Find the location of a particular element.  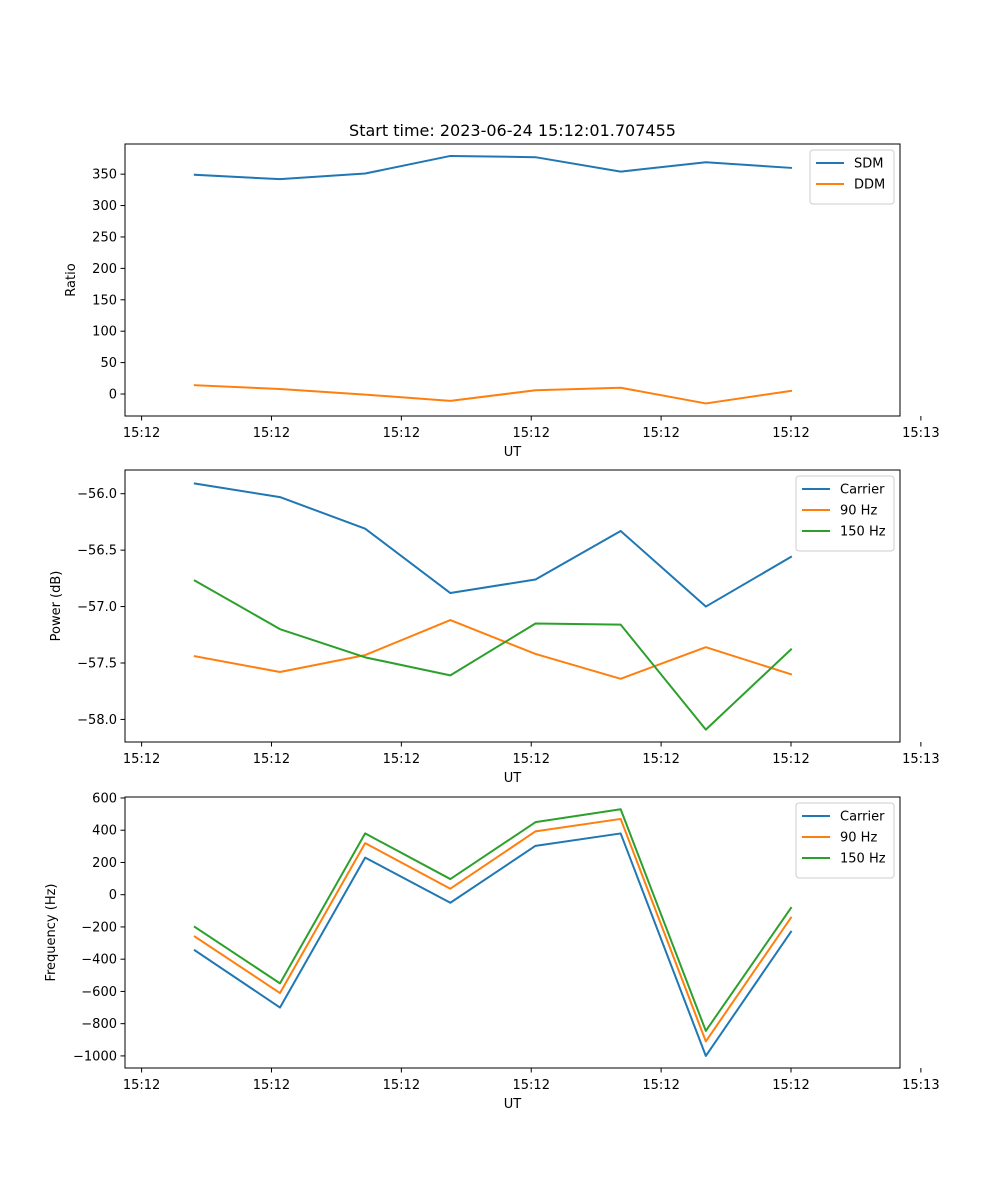

chart-title: Start time: 2023-06-24 15:12:01.707455 is located at coordinates (512, 130).